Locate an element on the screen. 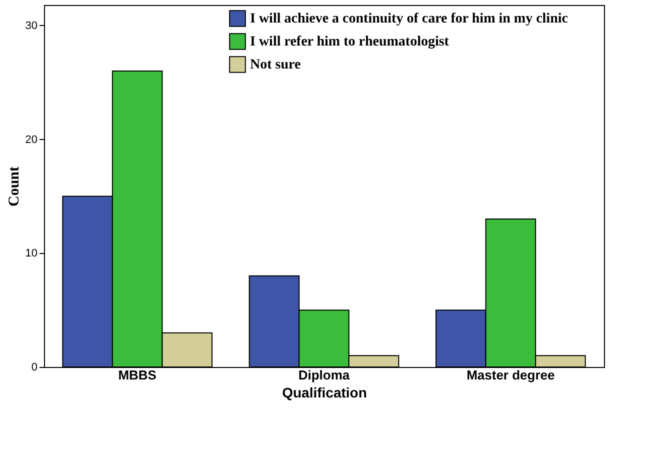 The width and height of the screenshot is (661, 466). y-tick-label: 10 is located at coordinates (31, 254).